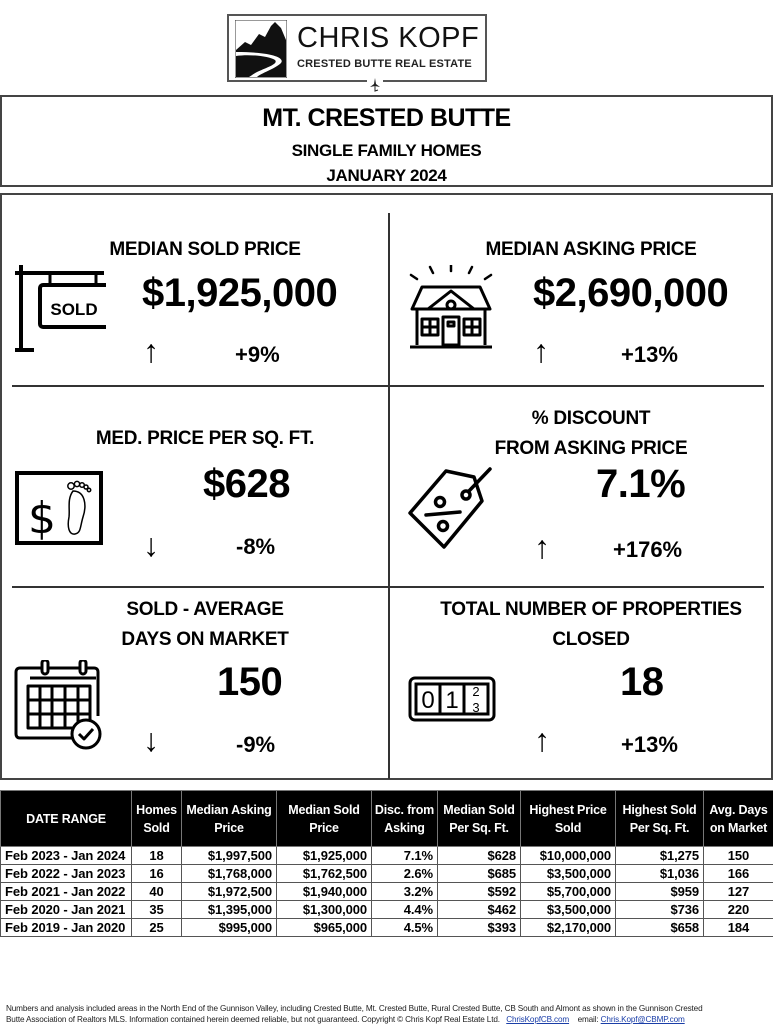  I want to click on company-logo: CHRIS KOPF CRESTED BUTTE REAL ESTATE, so click(357, 53).